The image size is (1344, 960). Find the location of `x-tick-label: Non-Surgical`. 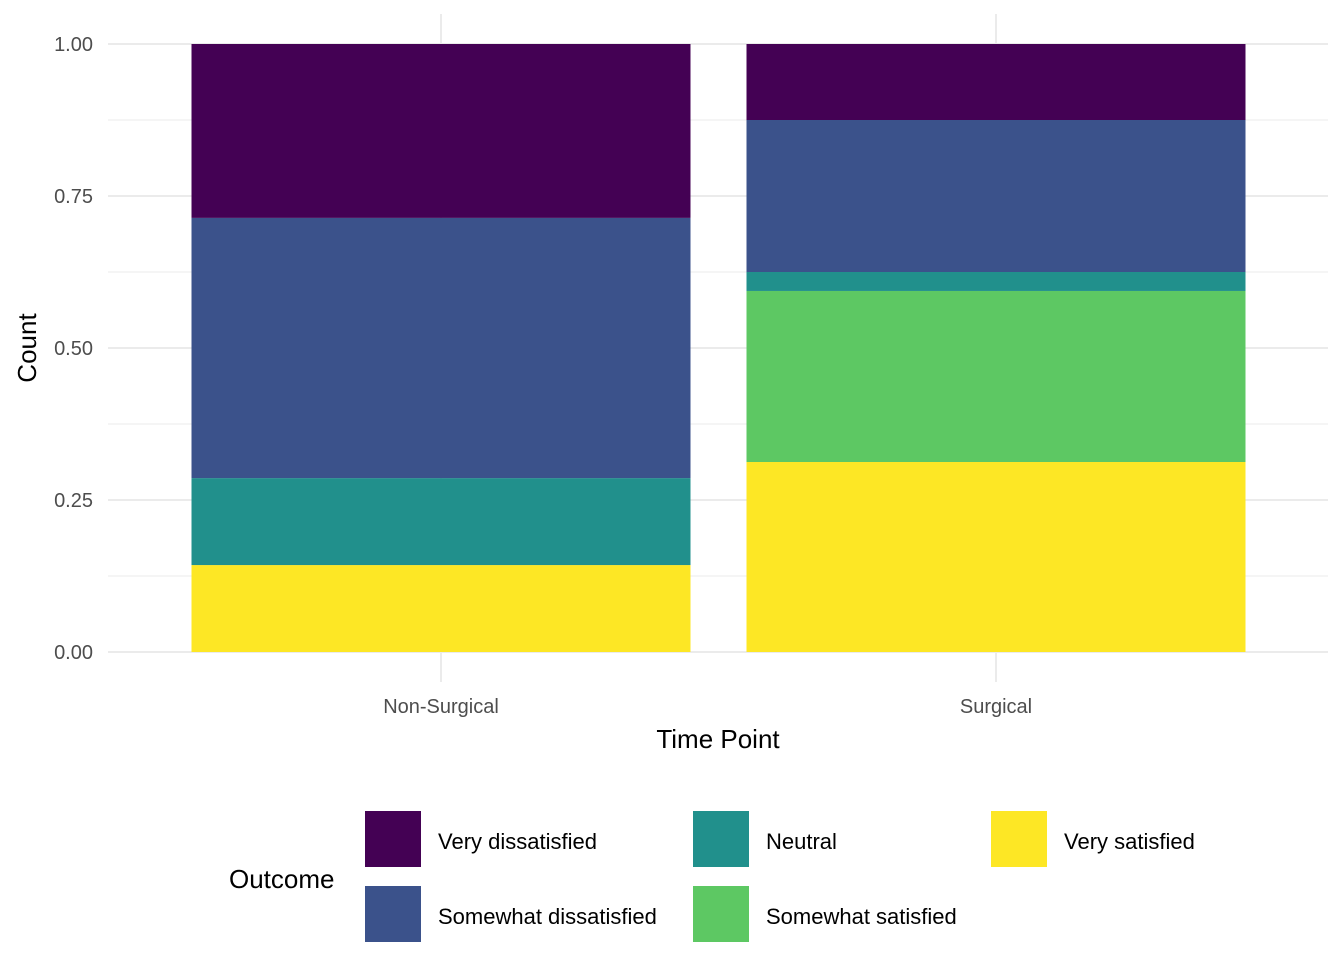

x-tick-label: Non-Surgical is located at coordinates (441, 707).